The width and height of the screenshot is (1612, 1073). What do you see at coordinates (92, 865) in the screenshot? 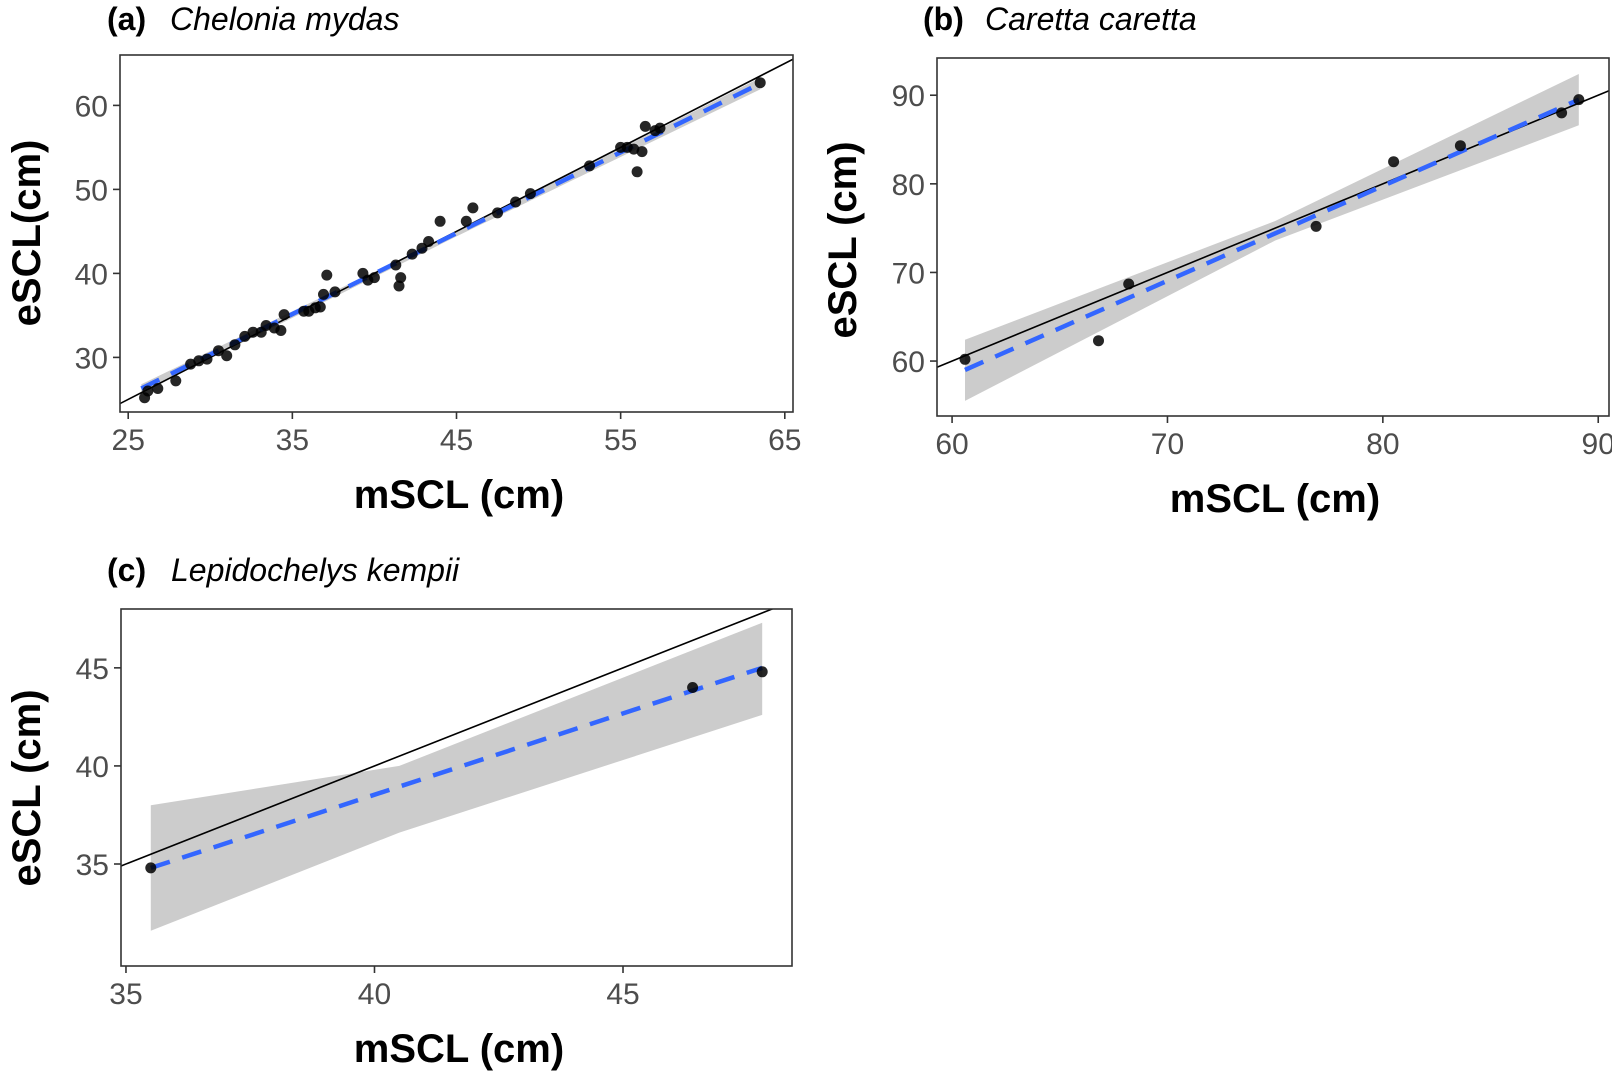
I see `y-tick-label: 35` at bounding box center [92, 865].